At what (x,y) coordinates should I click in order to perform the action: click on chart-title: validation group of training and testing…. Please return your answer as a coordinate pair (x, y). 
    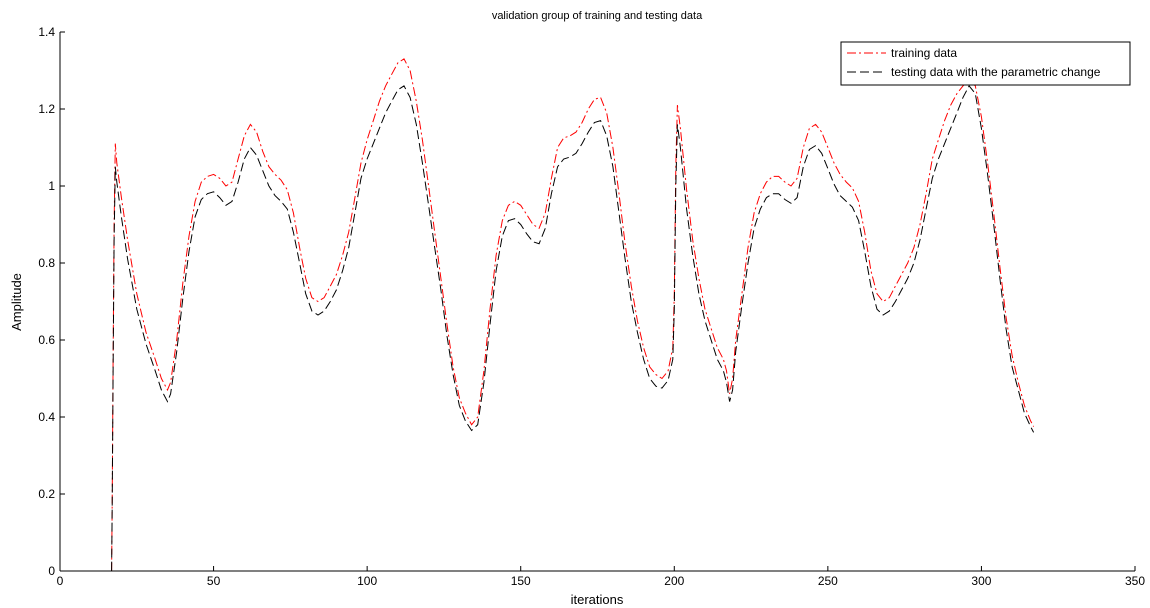
    Looking at the image, I should click on (597, 16).